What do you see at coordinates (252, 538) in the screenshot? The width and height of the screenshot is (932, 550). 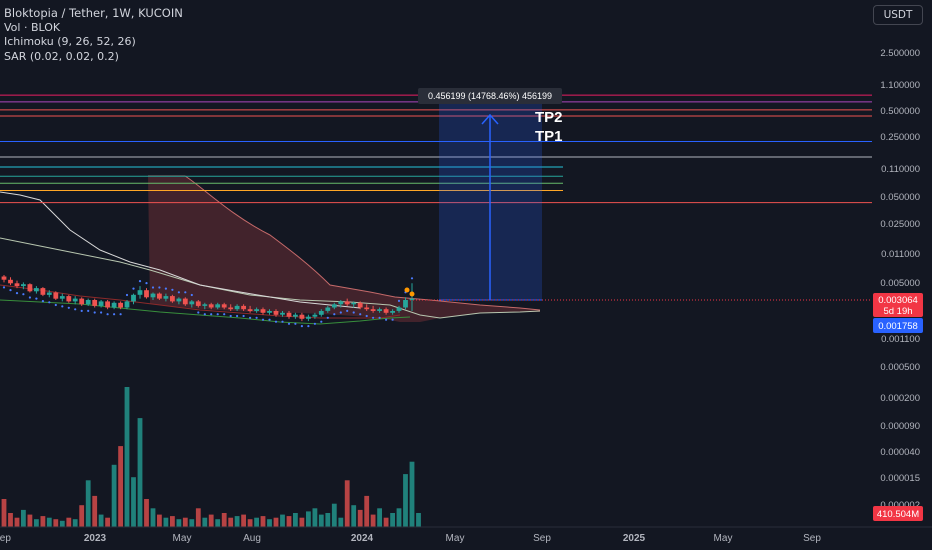 I see `time-axis-label: Aug` at bounding box center [252, 538].